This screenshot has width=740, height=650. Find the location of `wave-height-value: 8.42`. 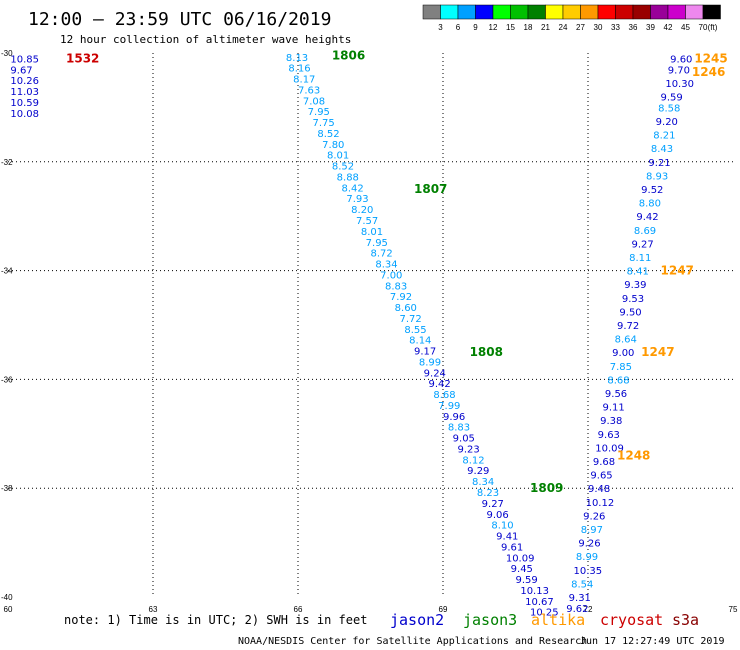

wave-height-value: 8.42 is located at coordinates (353, 188).